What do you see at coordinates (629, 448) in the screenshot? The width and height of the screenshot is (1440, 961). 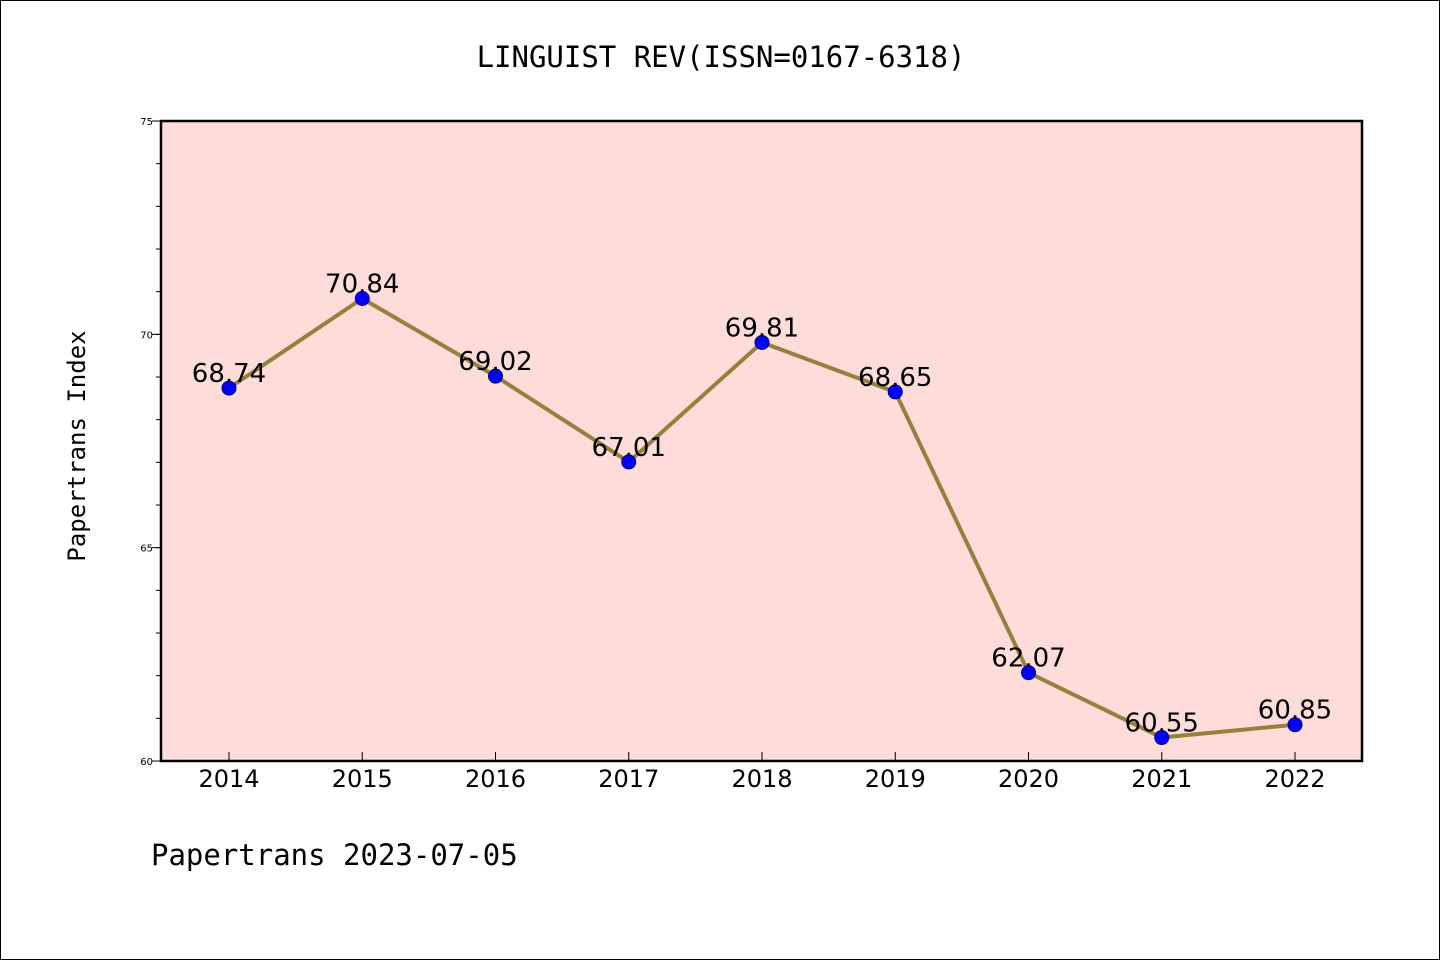 I see `data-label: 67.01` at bounding box center [629, 448].